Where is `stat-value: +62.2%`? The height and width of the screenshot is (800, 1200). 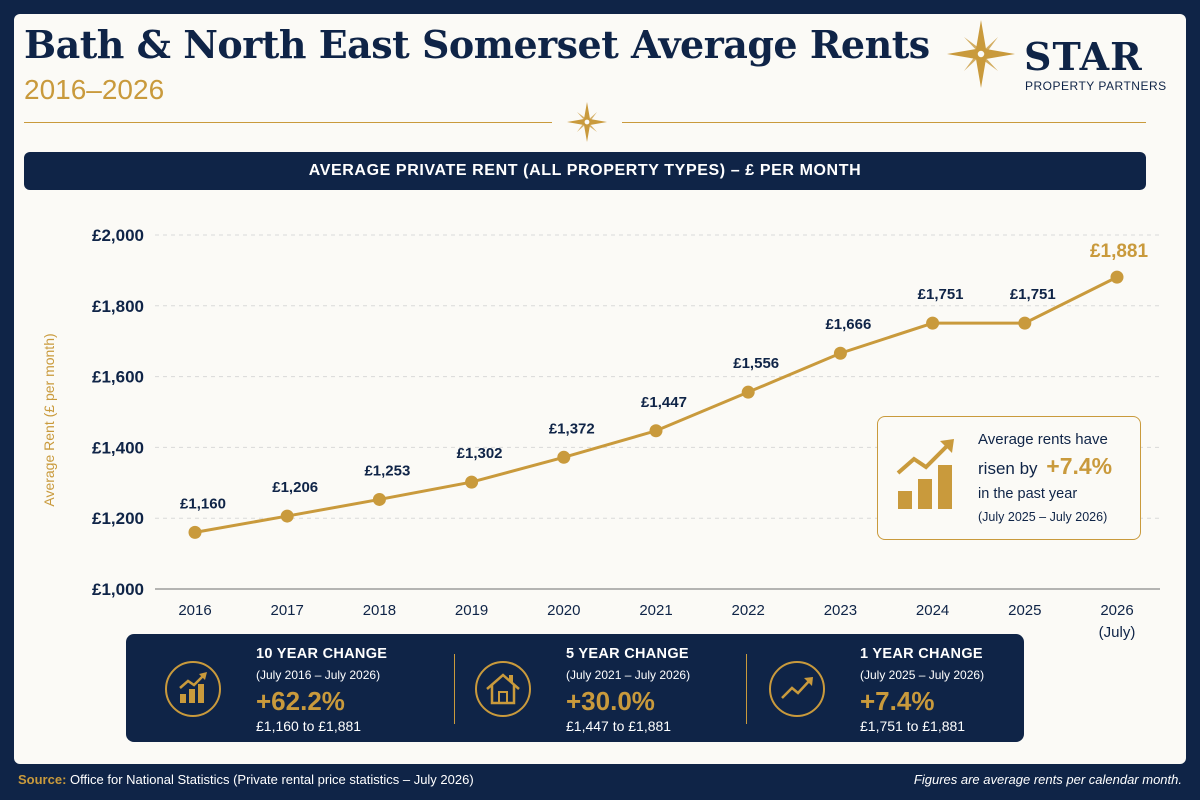
stat-value: +62.2% is located at coordinates (300, 701).